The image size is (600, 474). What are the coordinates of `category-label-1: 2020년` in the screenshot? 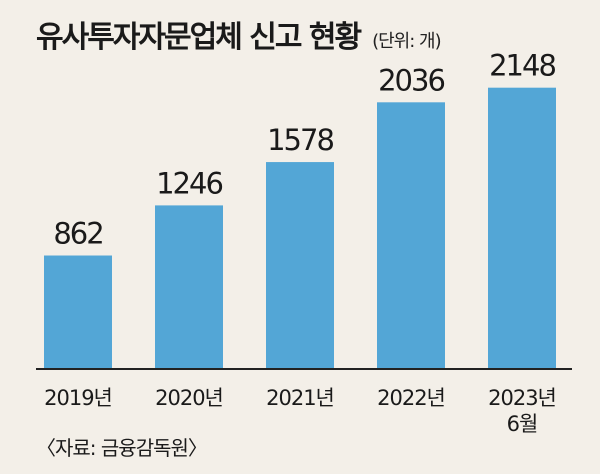 It's located at (189, 398).